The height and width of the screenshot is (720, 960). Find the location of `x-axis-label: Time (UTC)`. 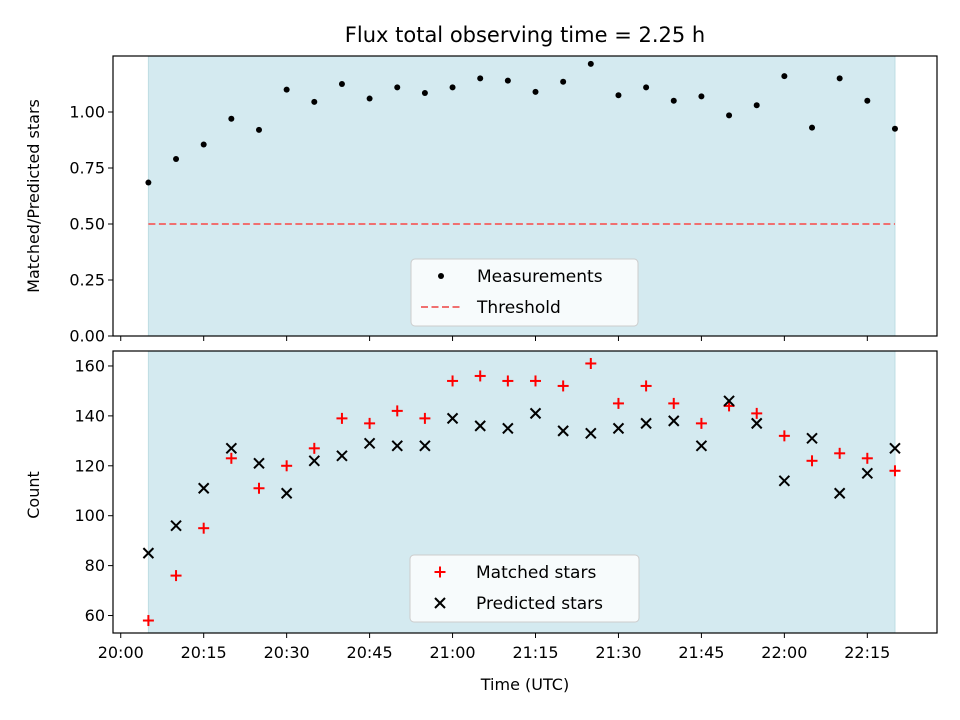

x-axis-label: Time (UTC) is located at coordinates (524, 684).